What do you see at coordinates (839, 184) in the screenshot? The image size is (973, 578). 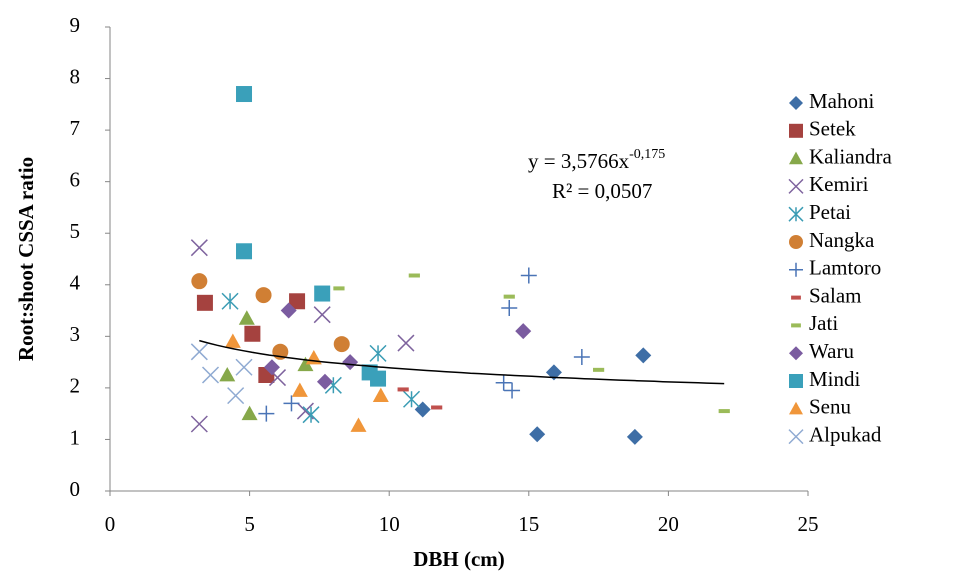 I see `legend-label: Kemiri` at bounding box center [839, 184].